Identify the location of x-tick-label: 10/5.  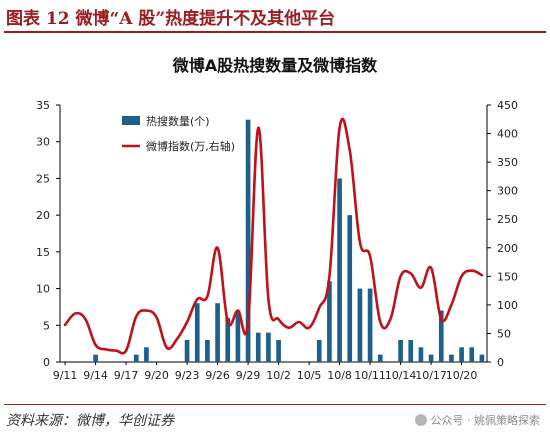
(309, 375).